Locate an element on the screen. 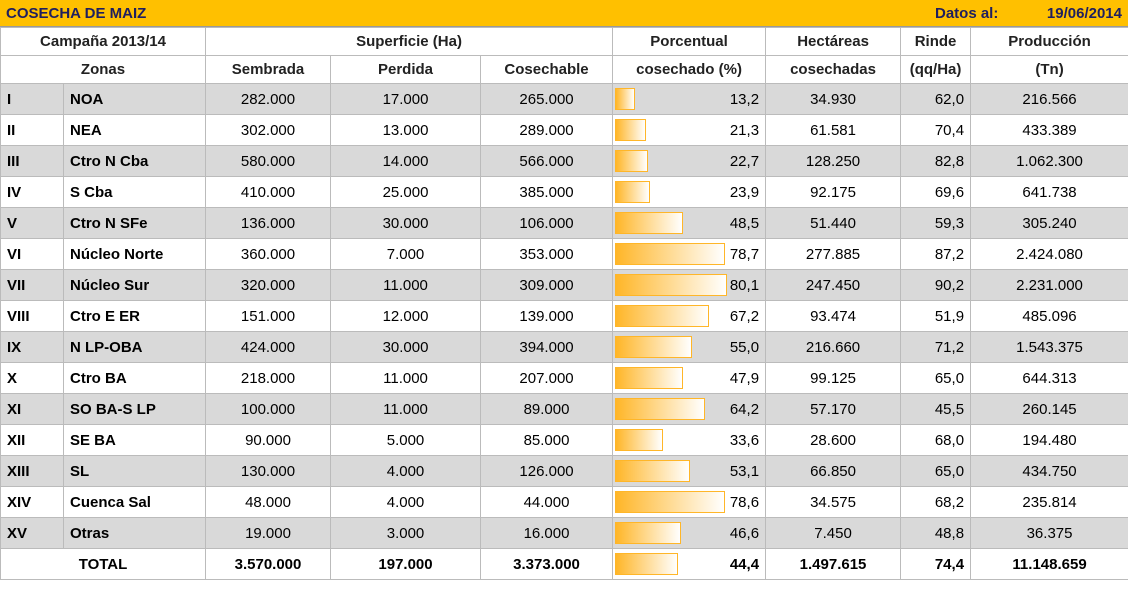  cell: NOA is located at coordinates (134, 99).